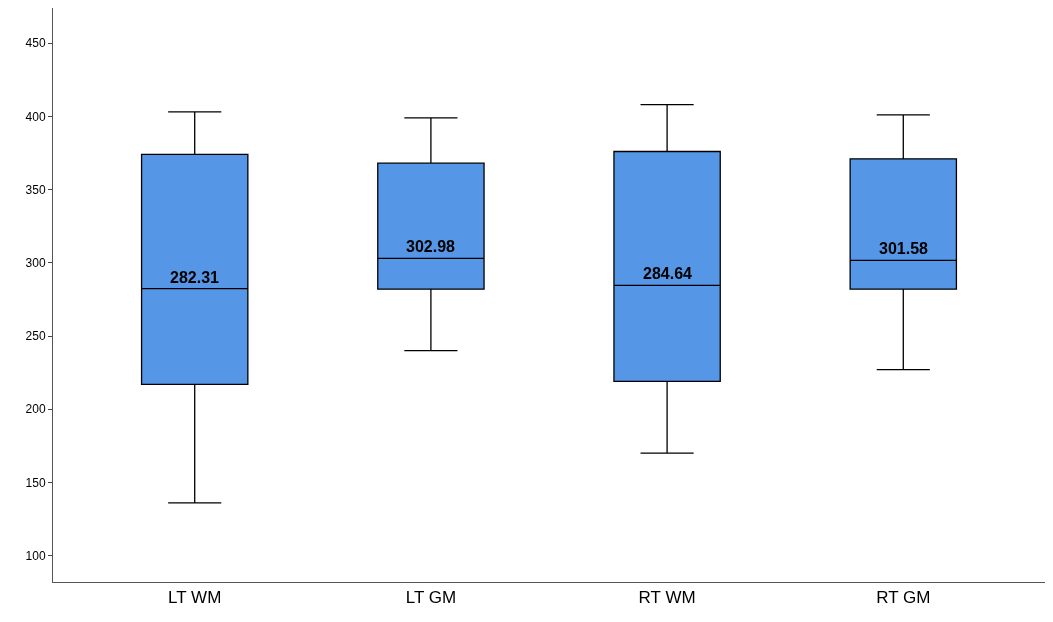  I want to click on text: 282.31, so click(194, 277).